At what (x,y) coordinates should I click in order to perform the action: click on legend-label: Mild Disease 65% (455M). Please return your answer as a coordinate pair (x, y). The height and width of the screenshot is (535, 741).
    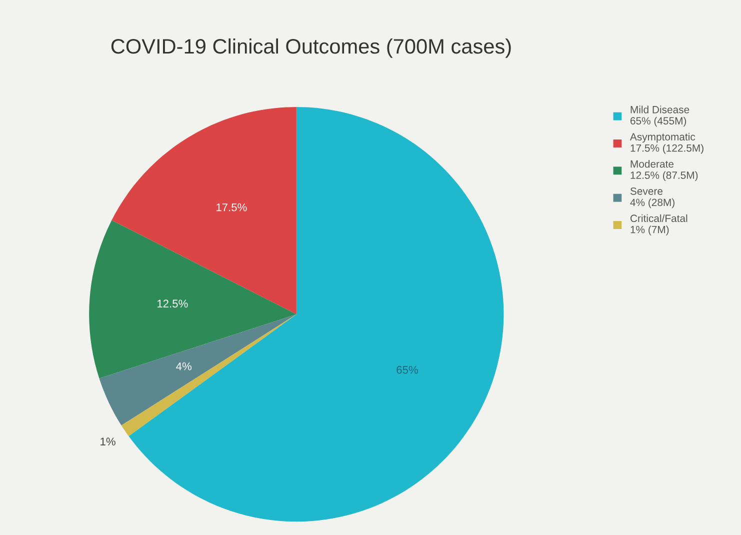
    Looking at the image, I should click on (660, 116).